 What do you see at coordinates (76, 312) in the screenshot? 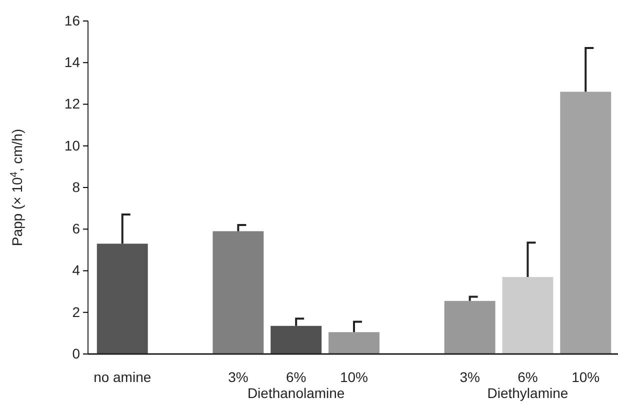
I see `y-tick-label: 2` at bounding box center [76, 312].